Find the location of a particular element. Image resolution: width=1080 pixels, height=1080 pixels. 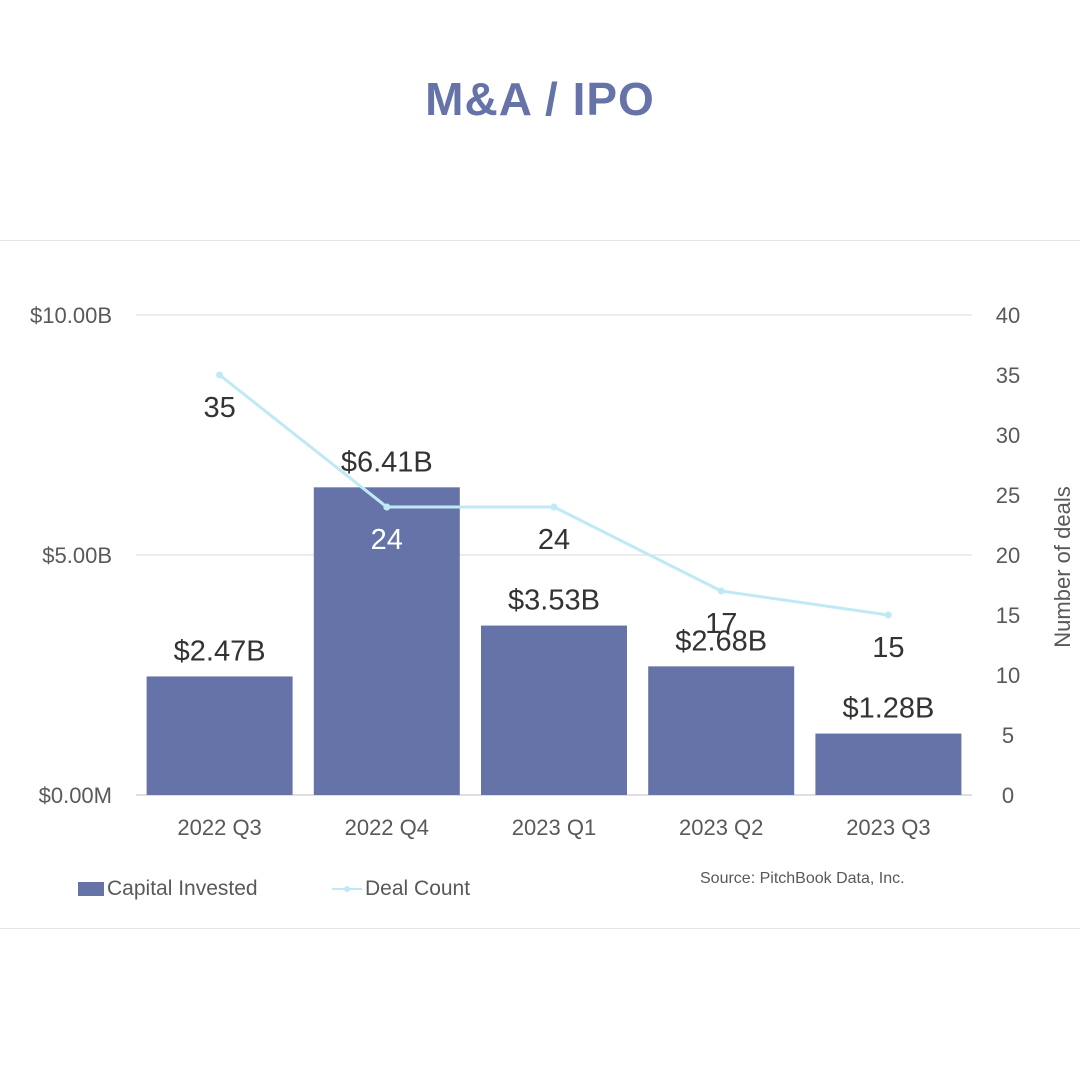

y-right-tick-label: 25 is located at coordinates (1008, 495).